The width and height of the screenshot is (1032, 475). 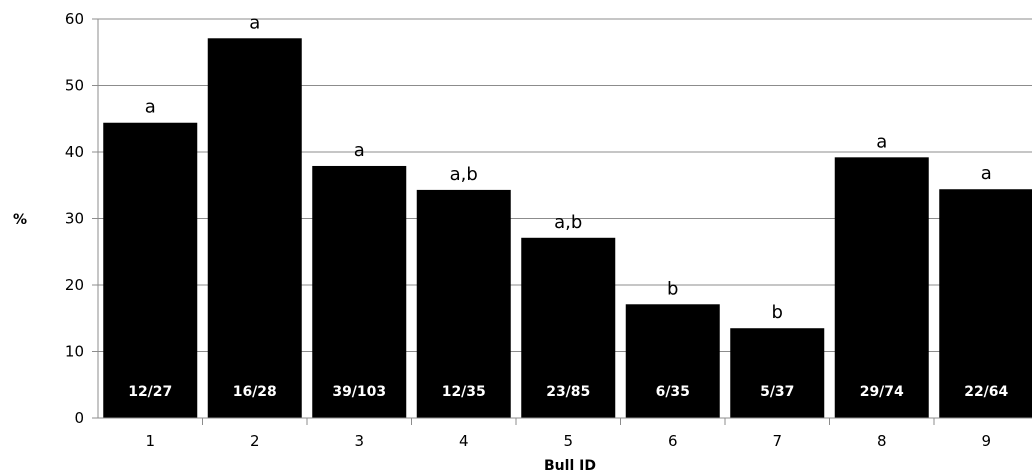 What do you see at coordinates (74, 86) in the screenshot?
I see `y-tick-label: 50` at bounding box center [74, 86].